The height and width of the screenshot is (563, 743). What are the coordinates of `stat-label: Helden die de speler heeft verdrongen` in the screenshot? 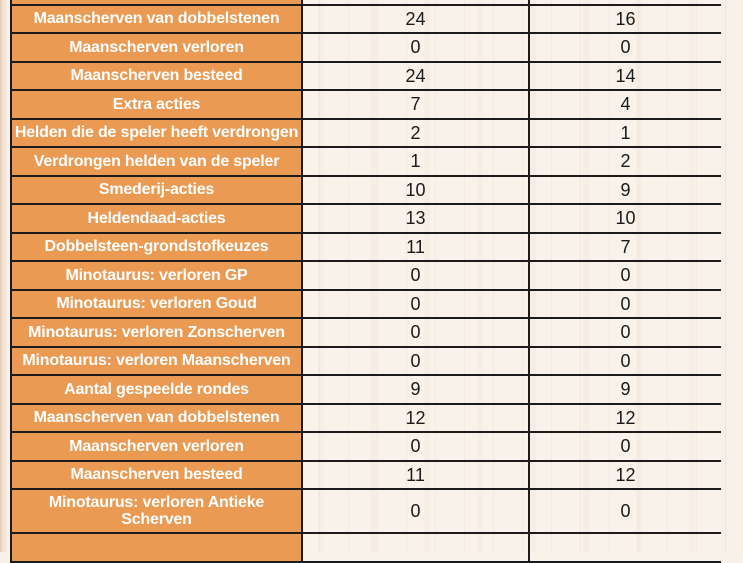 It's located at (156, 133).